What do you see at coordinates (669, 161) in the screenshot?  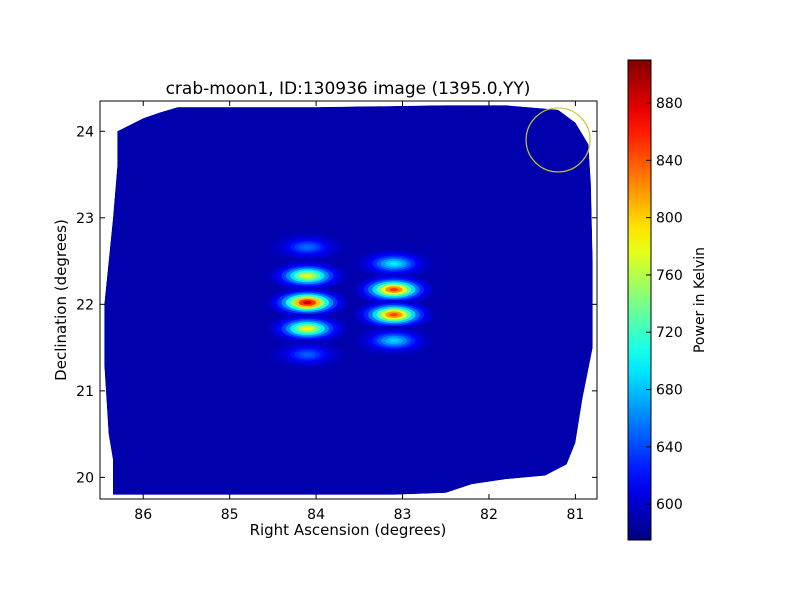 I see `colorbar-tick-label: 840` at bounding box center [669, 161].